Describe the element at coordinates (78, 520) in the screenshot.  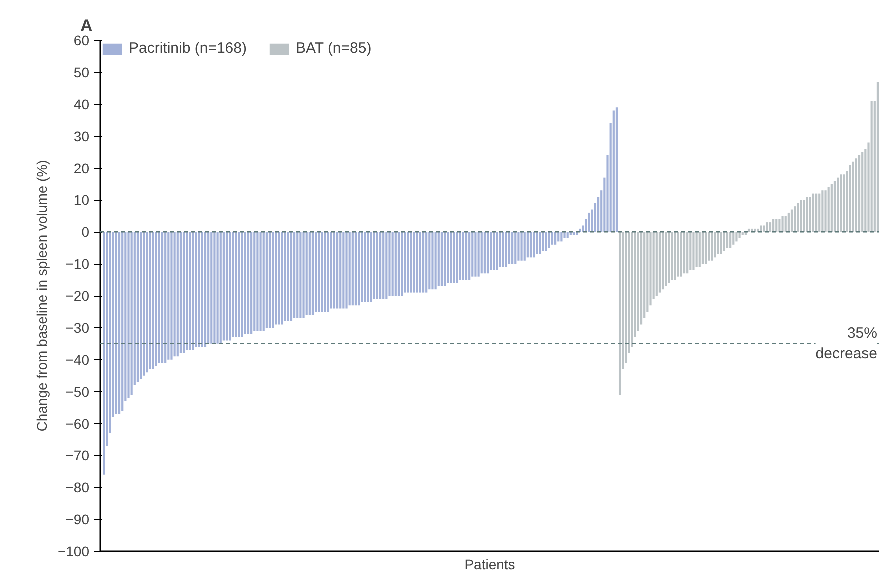
I see `y-tick-label: −90` at that location.